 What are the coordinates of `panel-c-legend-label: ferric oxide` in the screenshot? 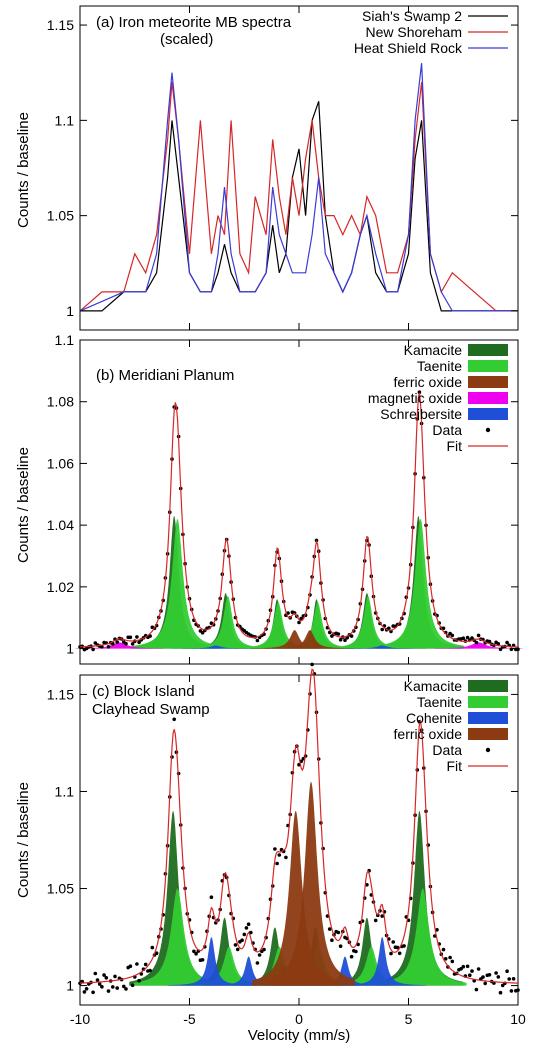 It's located at (428, 734).